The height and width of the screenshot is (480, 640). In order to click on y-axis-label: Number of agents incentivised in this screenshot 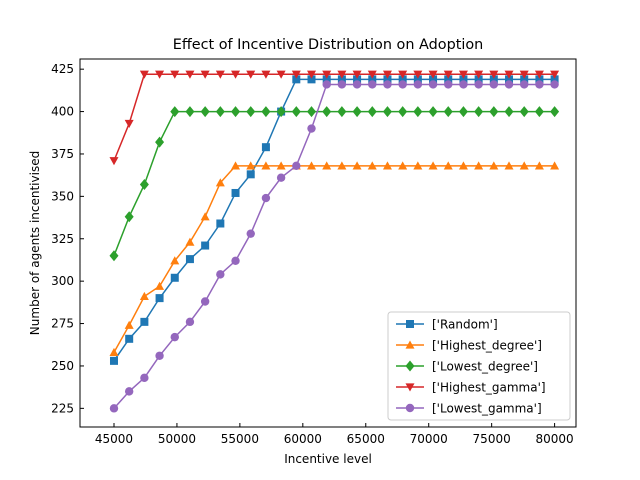, I will do `click(35, 243)`.